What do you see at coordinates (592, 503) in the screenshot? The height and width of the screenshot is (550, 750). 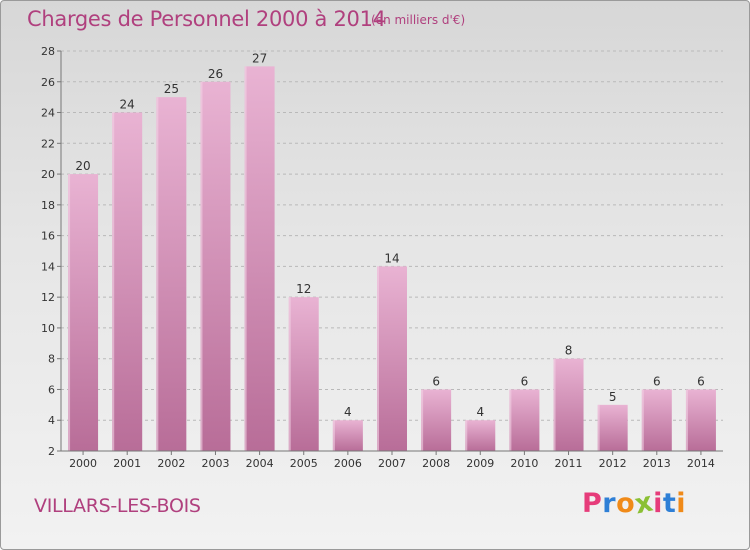 I see `logo-letter: P` at bounding box center [592, 503].